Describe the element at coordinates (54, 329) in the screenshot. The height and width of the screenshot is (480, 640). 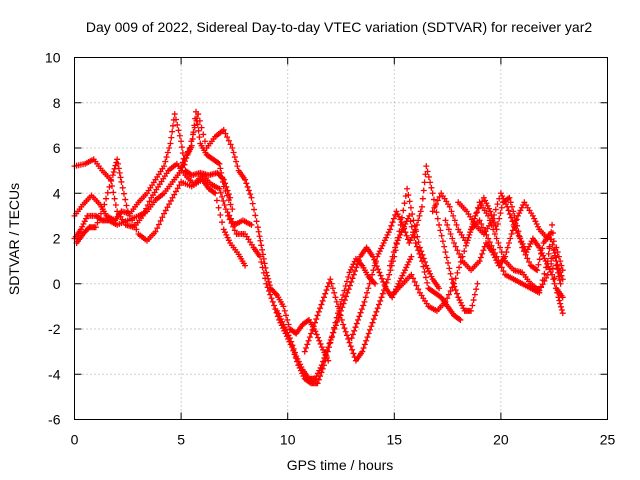
I see `y-tick-label: -2` at that location.